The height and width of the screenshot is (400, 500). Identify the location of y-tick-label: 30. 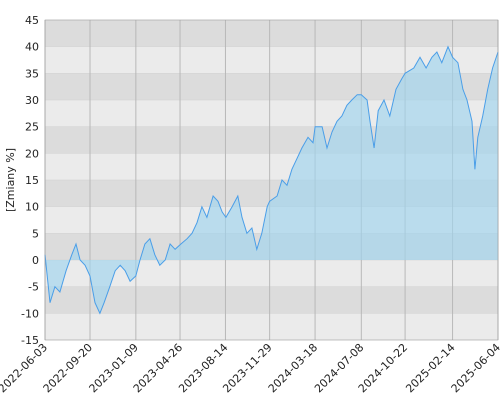
(32, 100).